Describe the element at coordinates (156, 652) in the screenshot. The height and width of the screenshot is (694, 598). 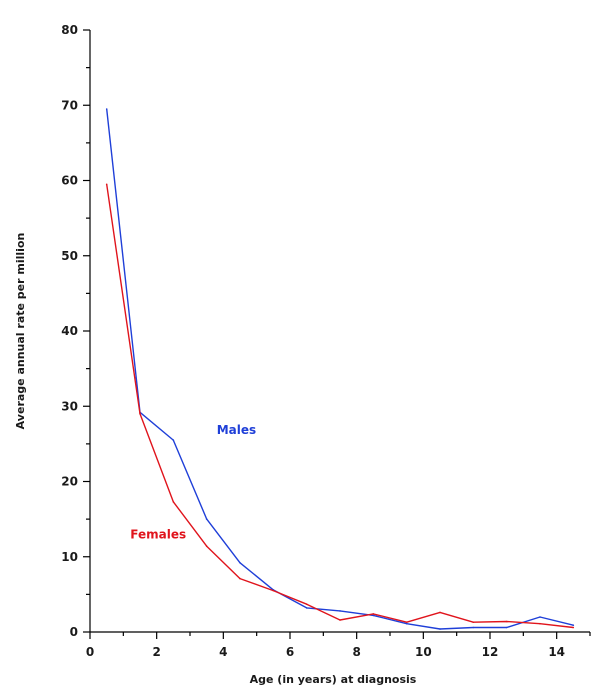
I see `x-tick-label: 2` at that location.